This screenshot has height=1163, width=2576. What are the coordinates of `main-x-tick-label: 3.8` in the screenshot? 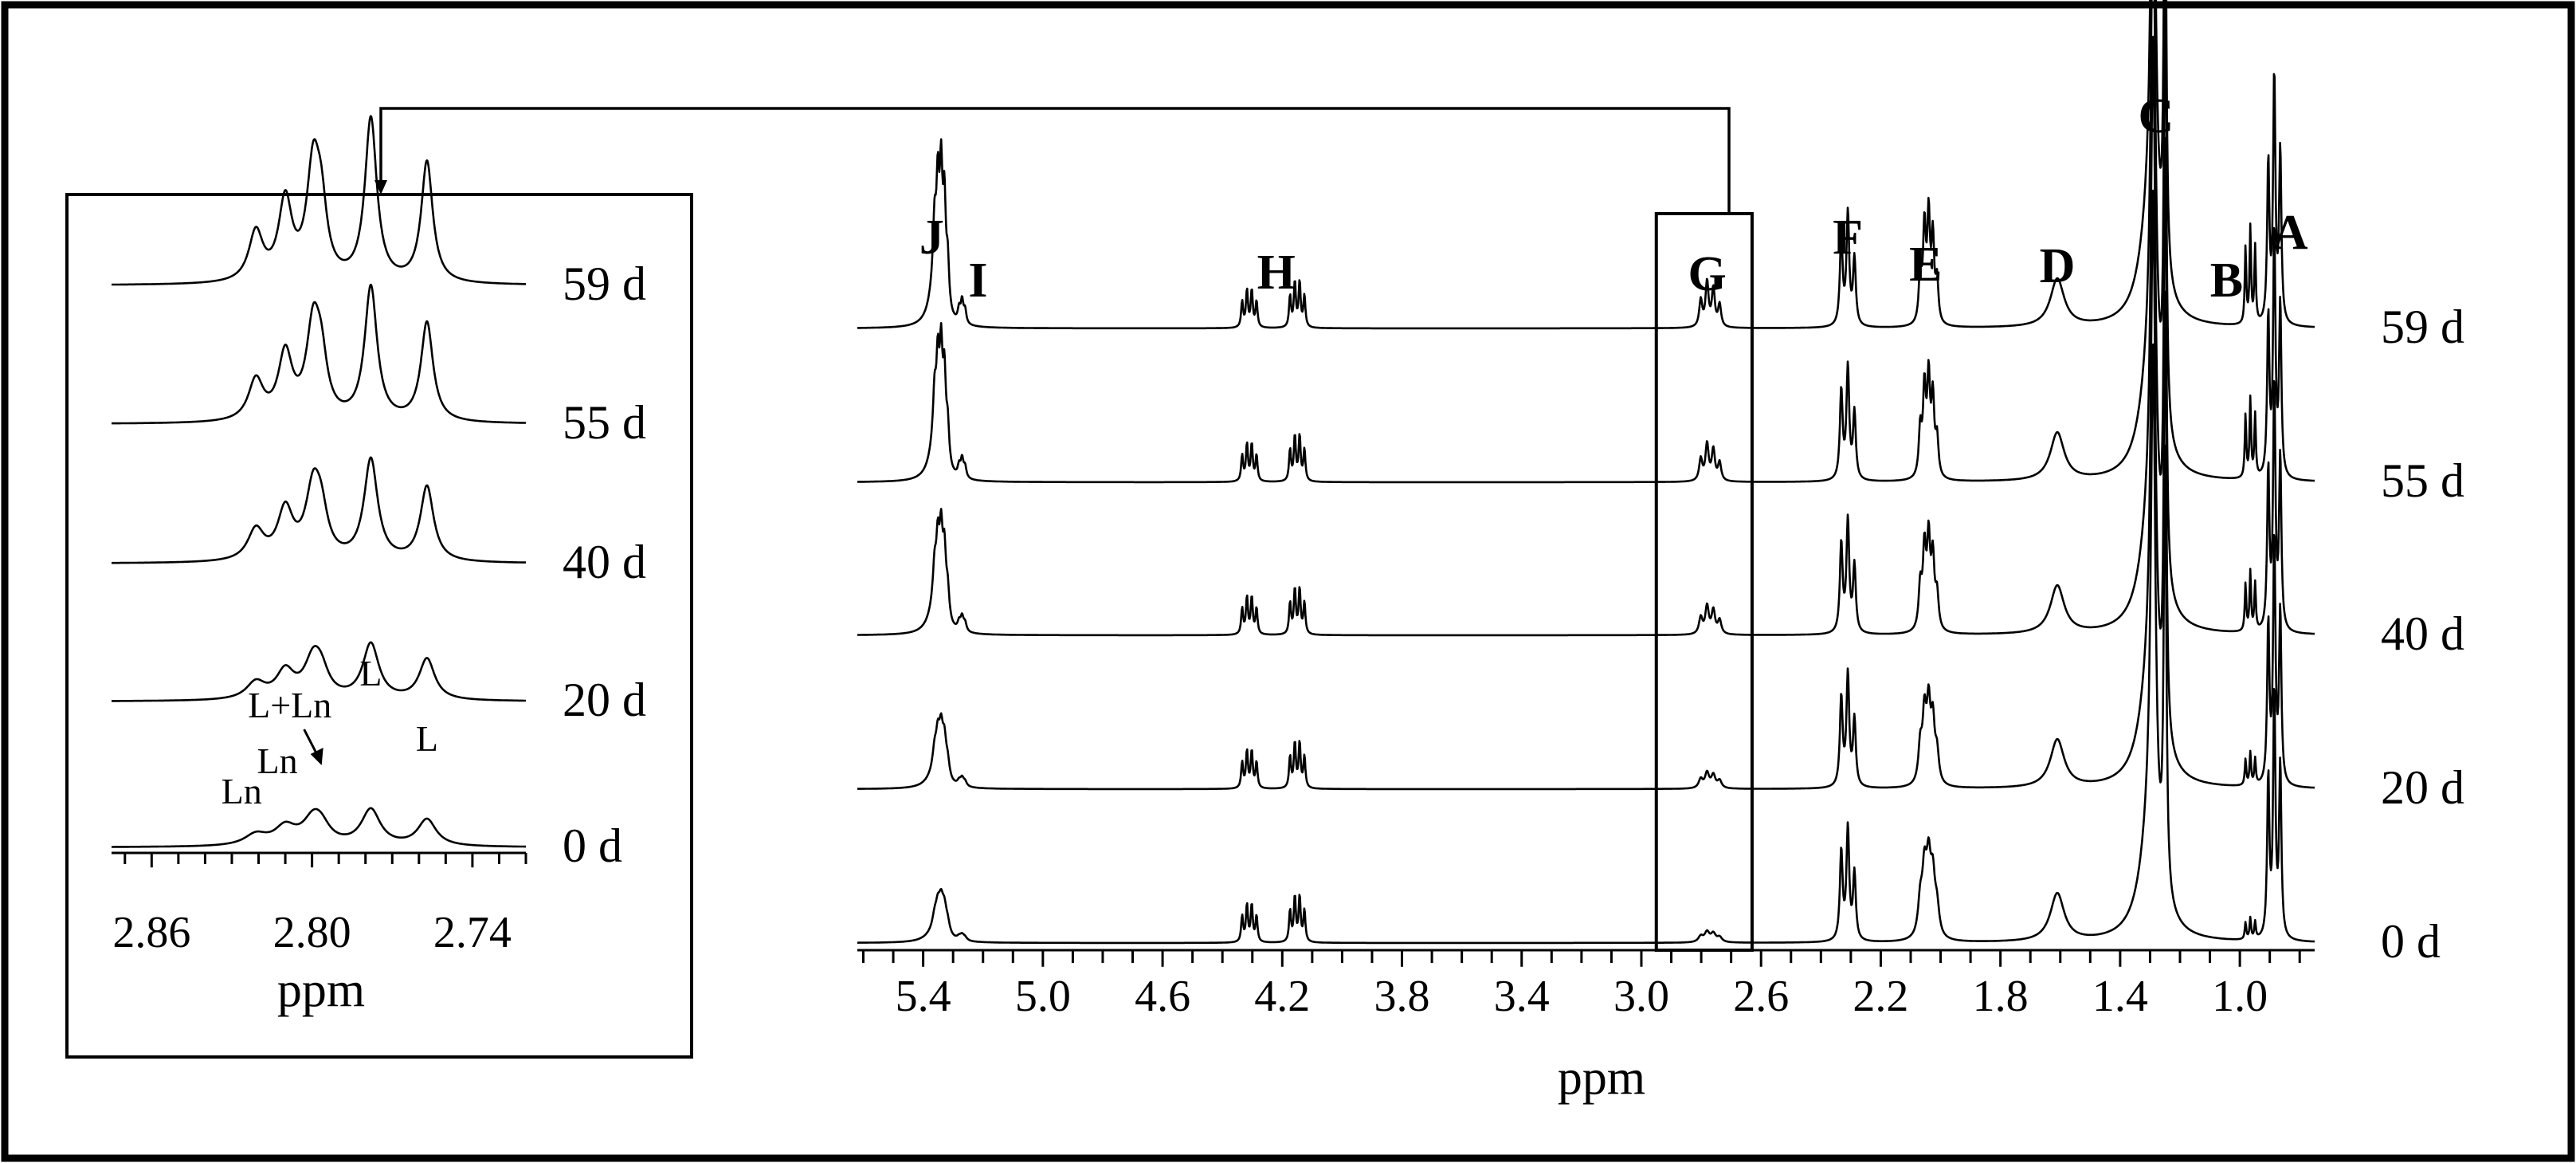 It's located at (1402, 996).